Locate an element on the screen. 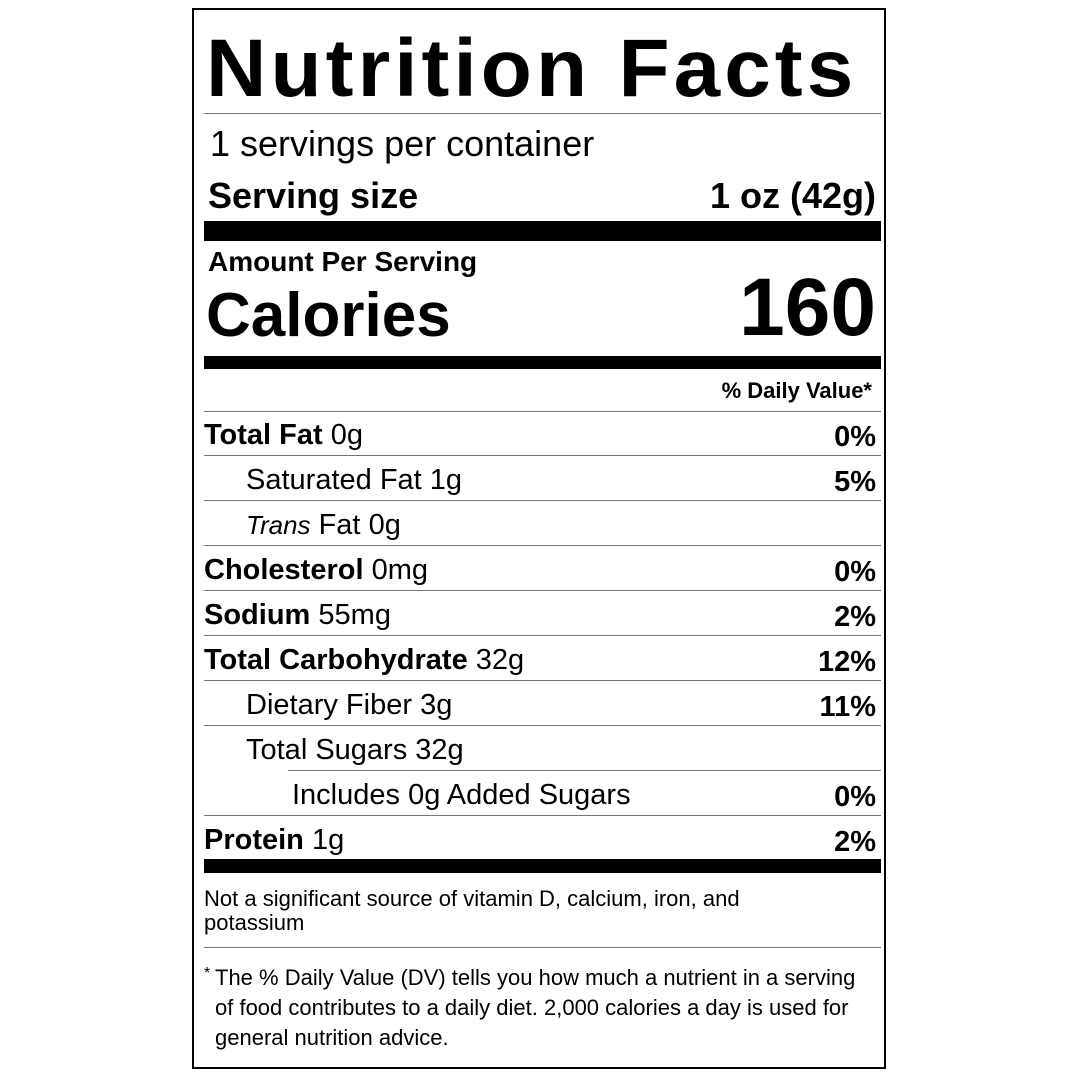 This screenshot has width=1080, height=1080. nutrient-name: Total Carbohydrate 32g is located at coordinates (364, 660).